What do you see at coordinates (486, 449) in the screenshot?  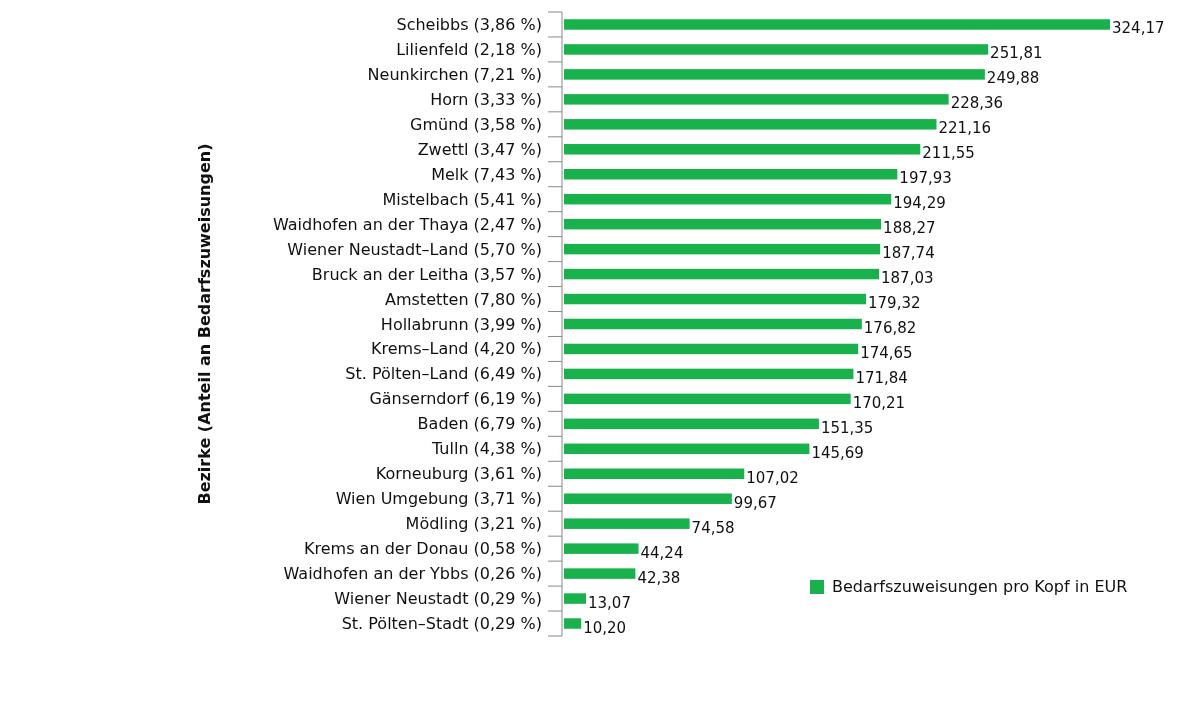 I see `y-tick-label: Tulln (4,38 %)` at bounding box center [486, 449].